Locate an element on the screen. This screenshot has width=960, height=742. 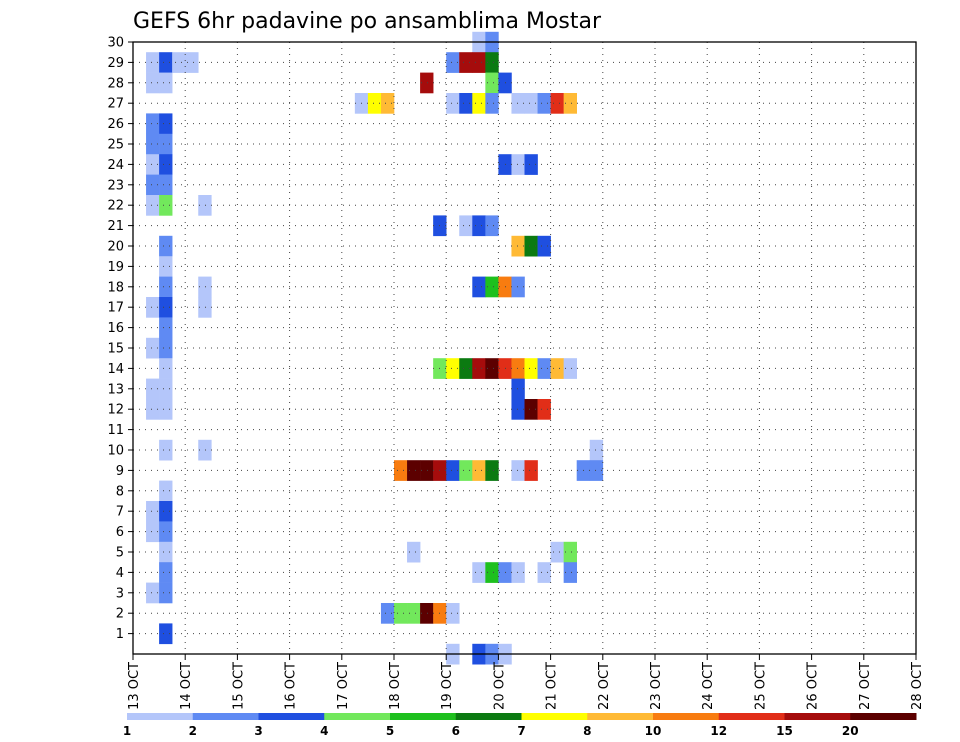
colorbar-label: 3 is located at coordinates (258, 731).